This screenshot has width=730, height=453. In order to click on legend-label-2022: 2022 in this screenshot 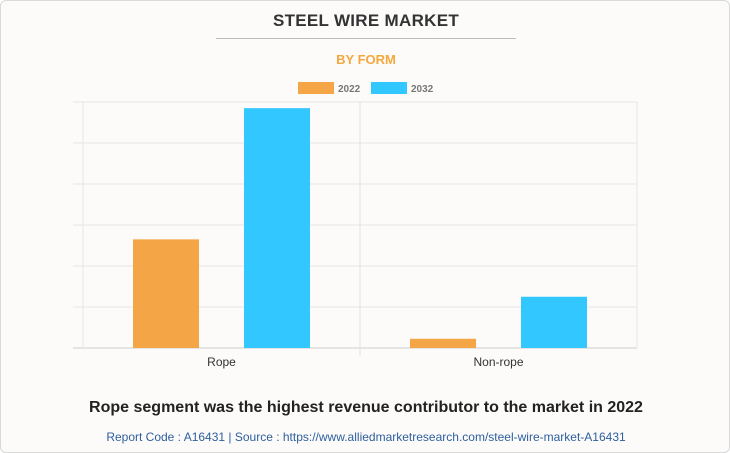, I will do `click(349, 89)`.